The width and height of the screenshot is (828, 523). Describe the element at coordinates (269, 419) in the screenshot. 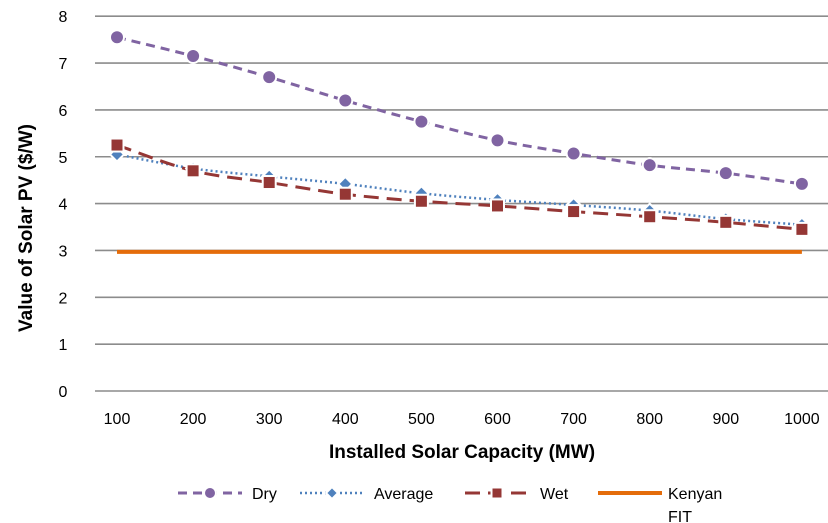

I see `x-tick-label: 300` at that location.